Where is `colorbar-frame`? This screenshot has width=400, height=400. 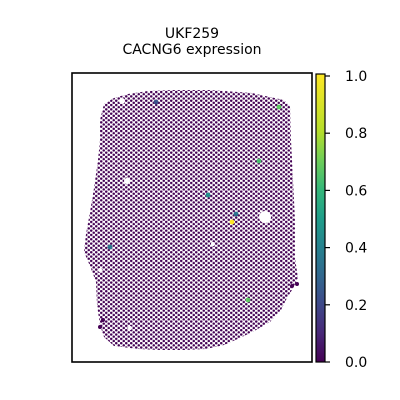
colorbar-frame is located at coordinates (320, 218).